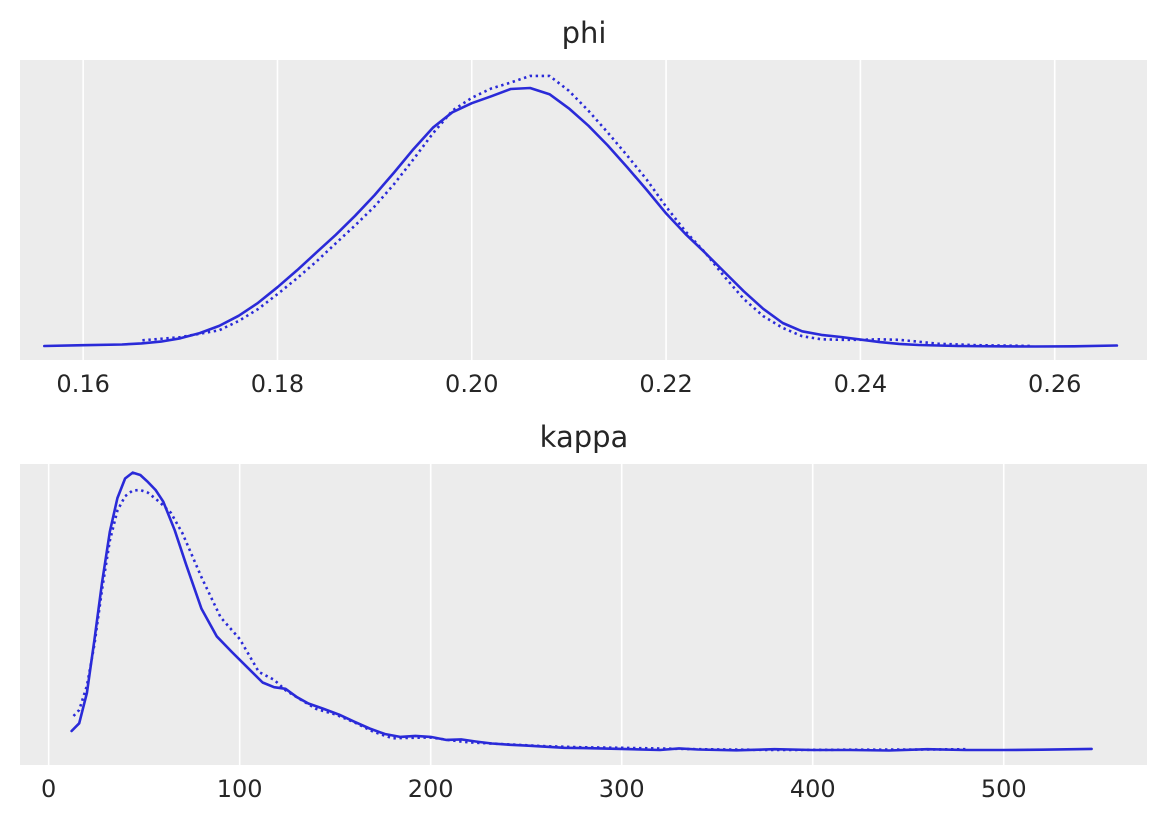 The width and height of the screenshot is (1169, 822). I want to click on phi-x-tick-label: 0.20, so click(471, 384).